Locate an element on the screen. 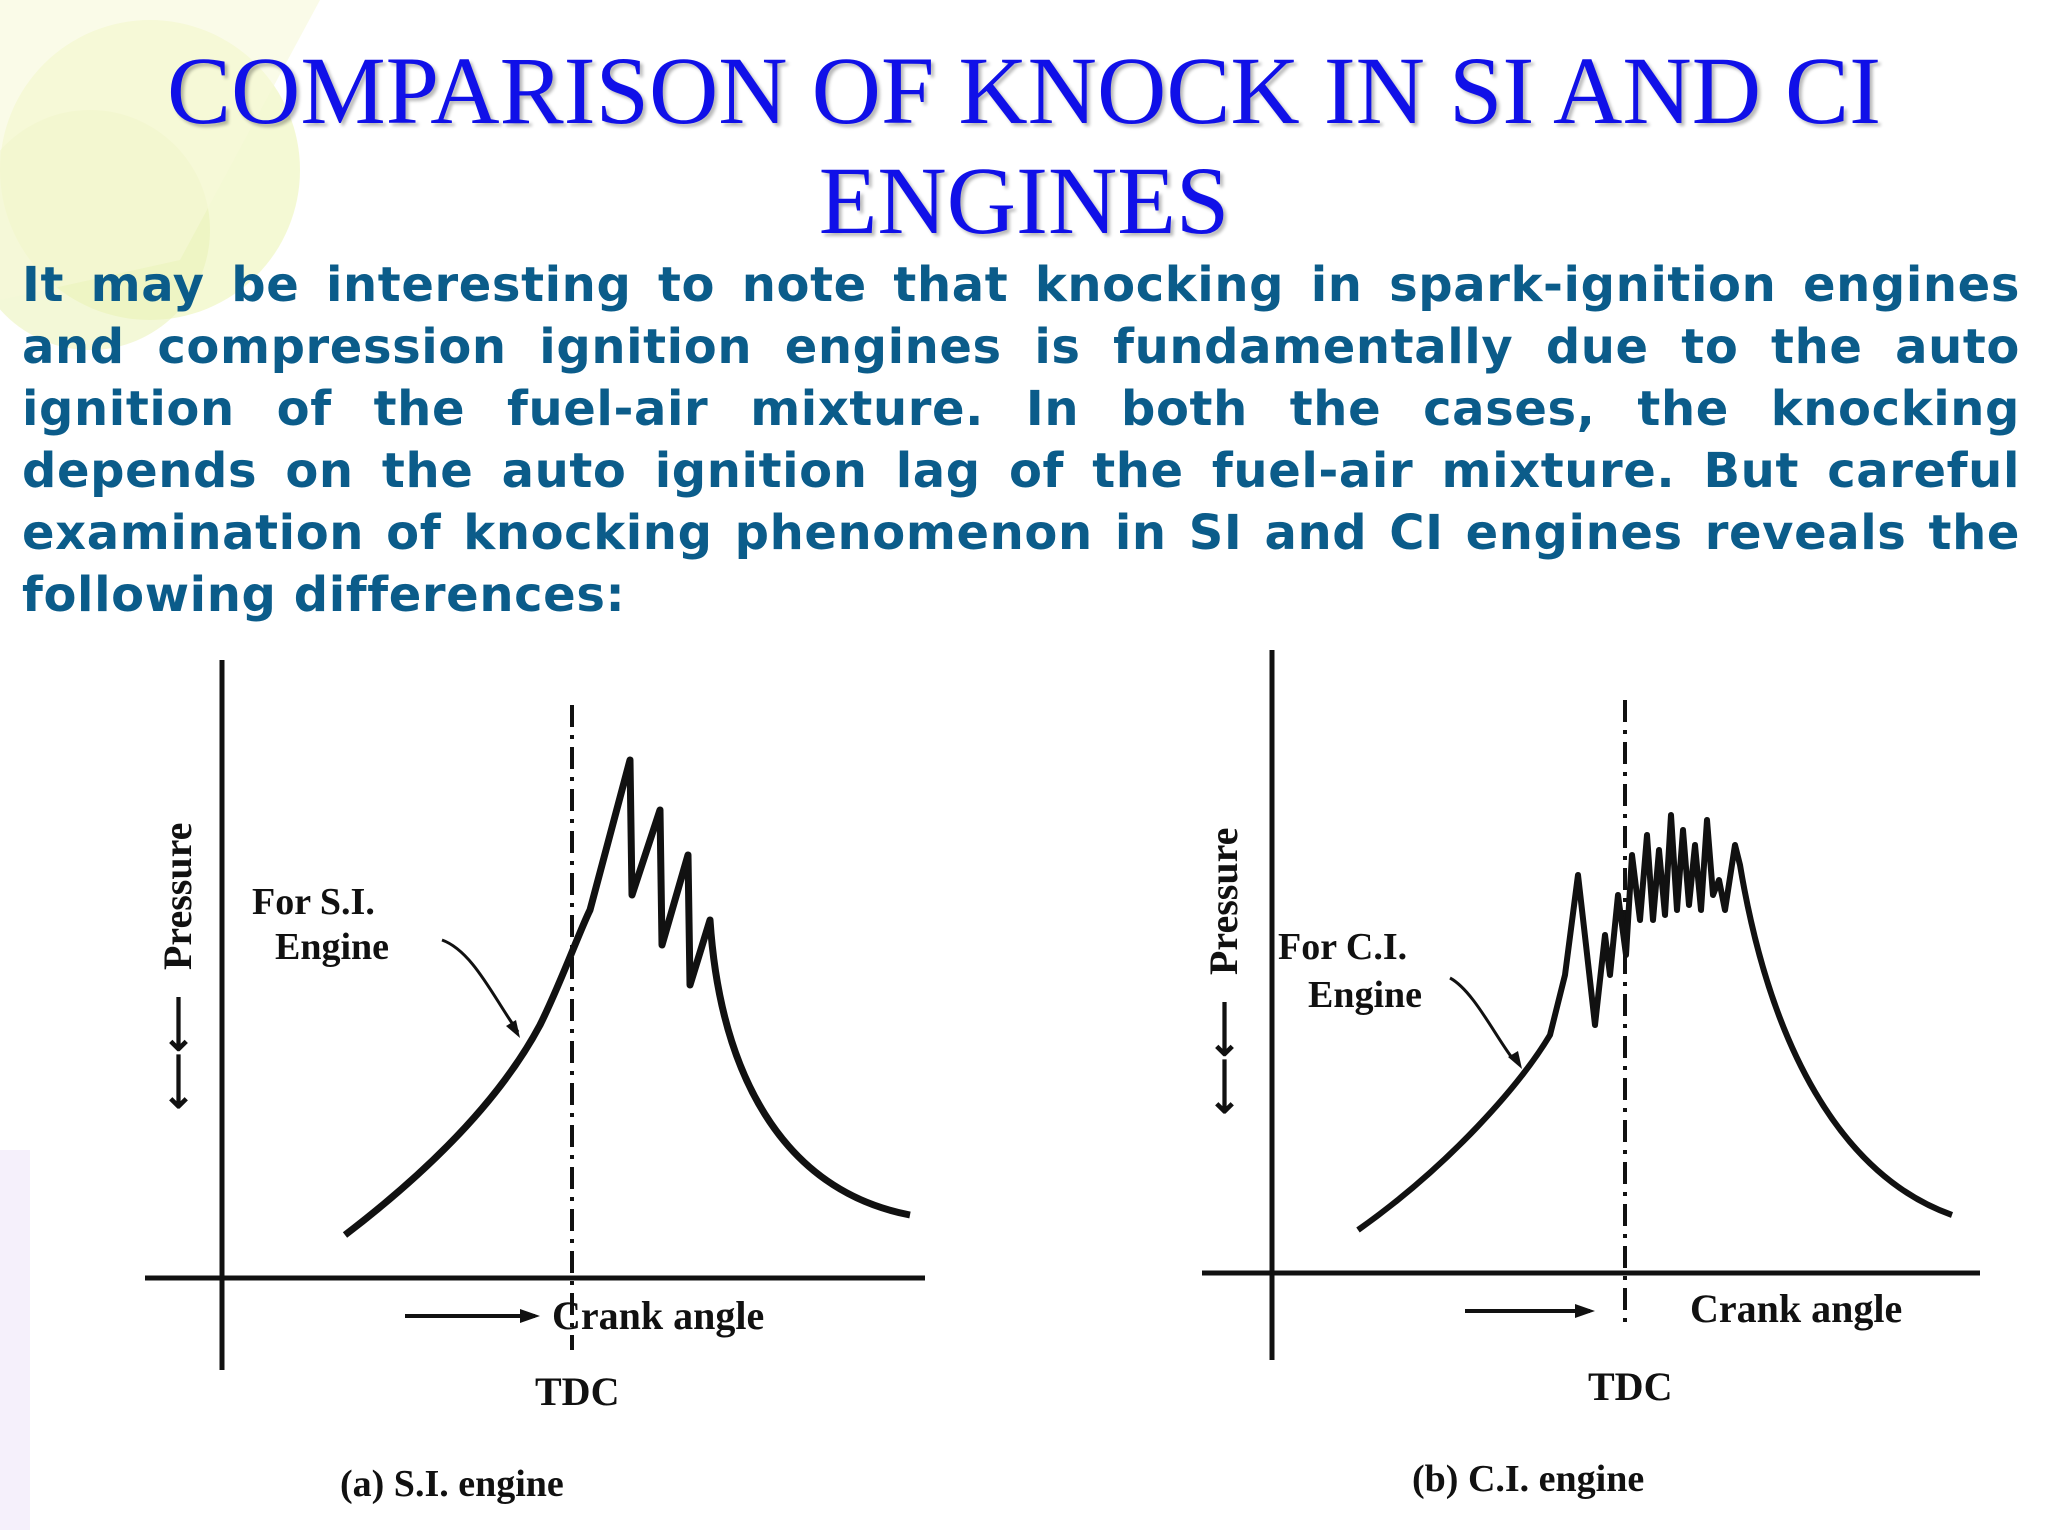 This screenshot has width=2048, height=1536. slide-title: COMPARISON OF KNOCK IN SI AND CI ENGINES is located at coordinates (1024, 146).